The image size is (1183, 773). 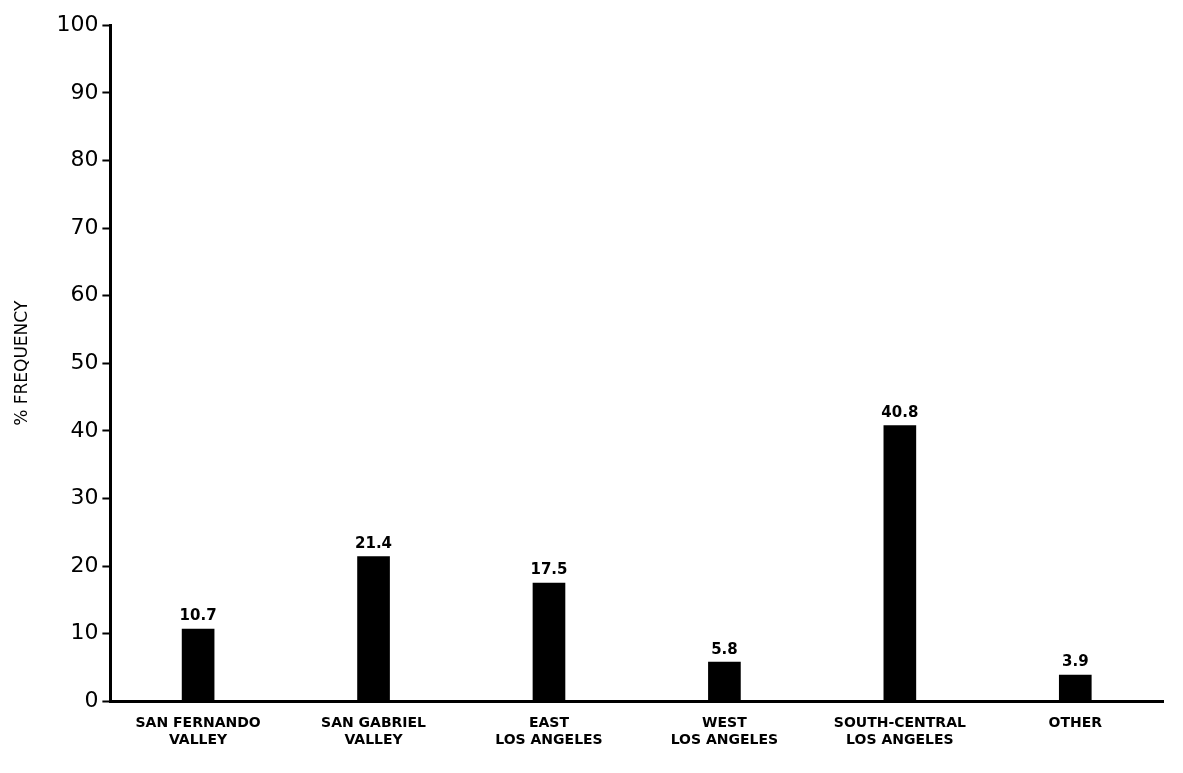 I want to click on y-tick-label: 70, so click(x=84, y=226).